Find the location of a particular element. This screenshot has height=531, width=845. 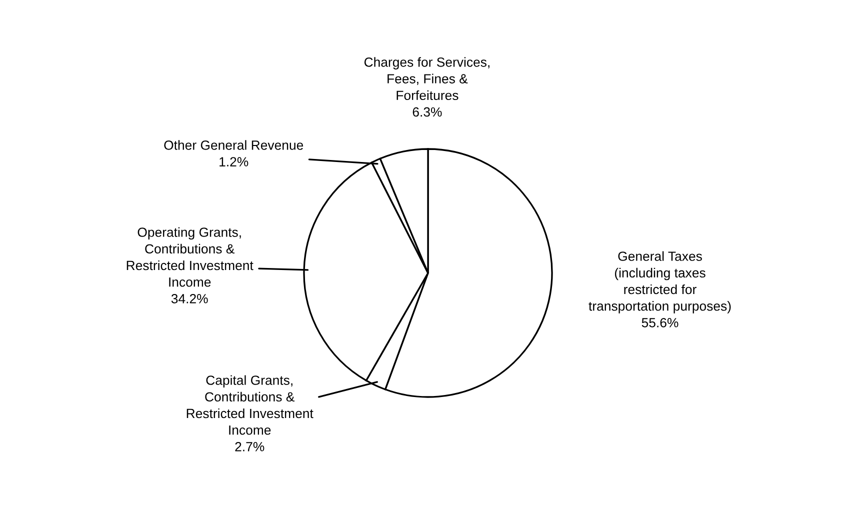

data-label: 34.2% is located at coordinates (189, 299).